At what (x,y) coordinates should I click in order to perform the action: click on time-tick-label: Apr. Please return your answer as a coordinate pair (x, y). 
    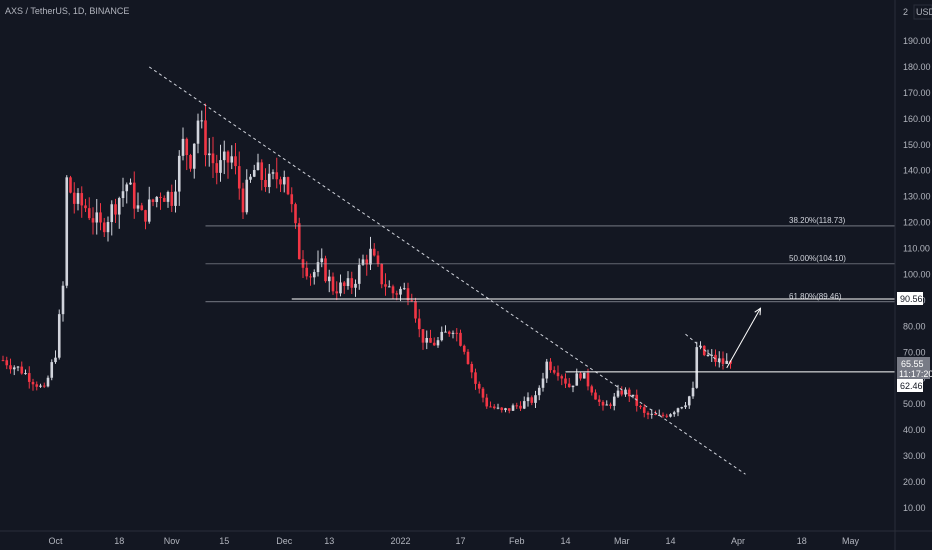
    Looking at the image, I should click on (738, 541).